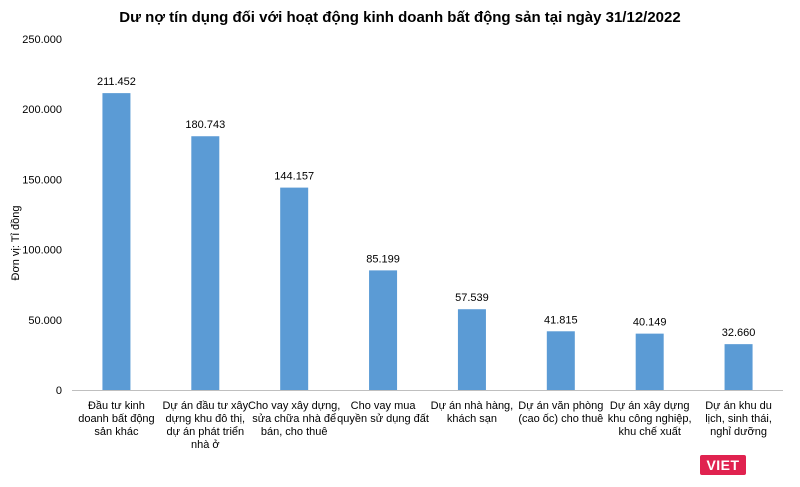 The image size is (800, 487). I want to click on x-tick-label: Dự án khu du lịch, sinh thái, nghỉ dưỡng, so click(738, 419).